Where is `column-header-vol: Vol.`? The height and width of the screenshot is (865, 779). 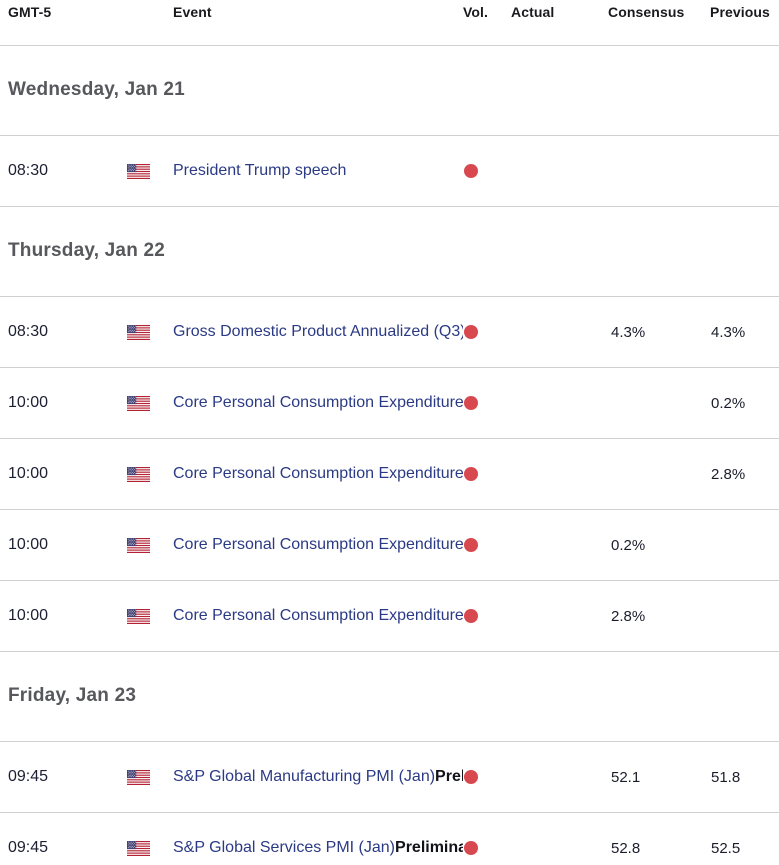 column-header-vol: Vol. is located at coordinates (476, 12).